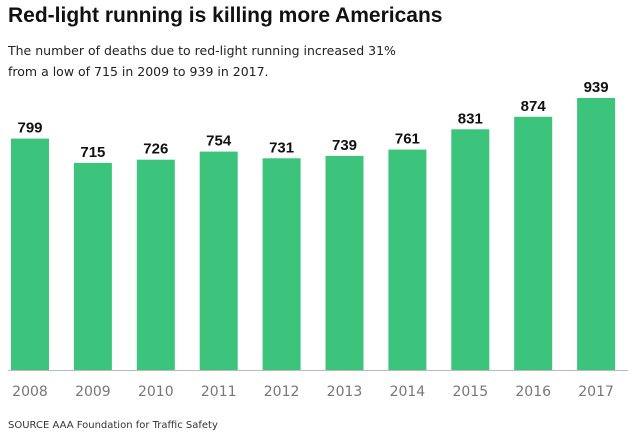  What do you see at coordinates (92, 152) in the screenshot?
I see `value-label-2009: 715` at bounding box center [92, 152].